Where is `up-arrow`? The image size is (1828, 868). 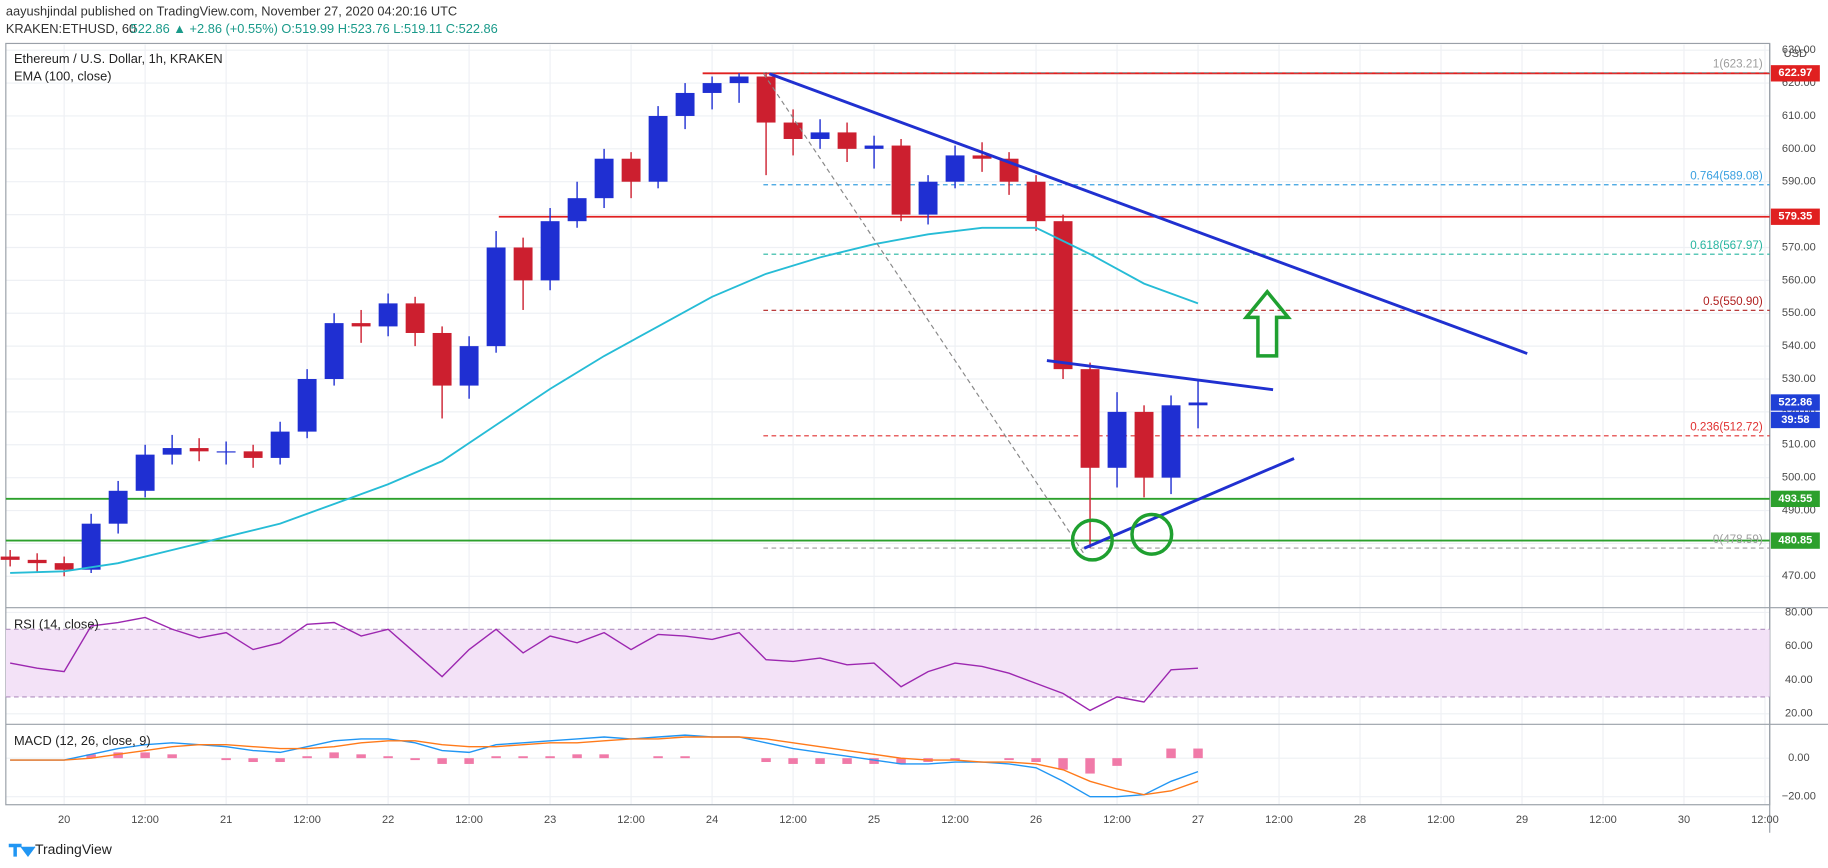 up-arrow is located at coordinates (1267, 323).